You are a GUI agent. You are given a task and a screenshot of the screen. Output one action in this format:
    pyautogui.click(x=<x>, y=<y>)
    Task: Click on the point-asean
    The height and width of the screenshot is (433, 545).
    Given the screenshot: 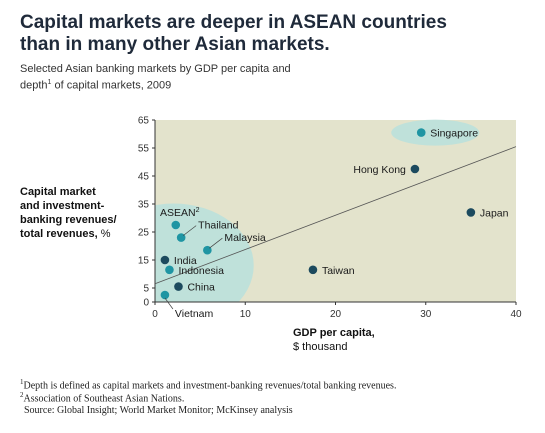 What is the action you would take?
    pyautogui.click(x=176, y=225)
    